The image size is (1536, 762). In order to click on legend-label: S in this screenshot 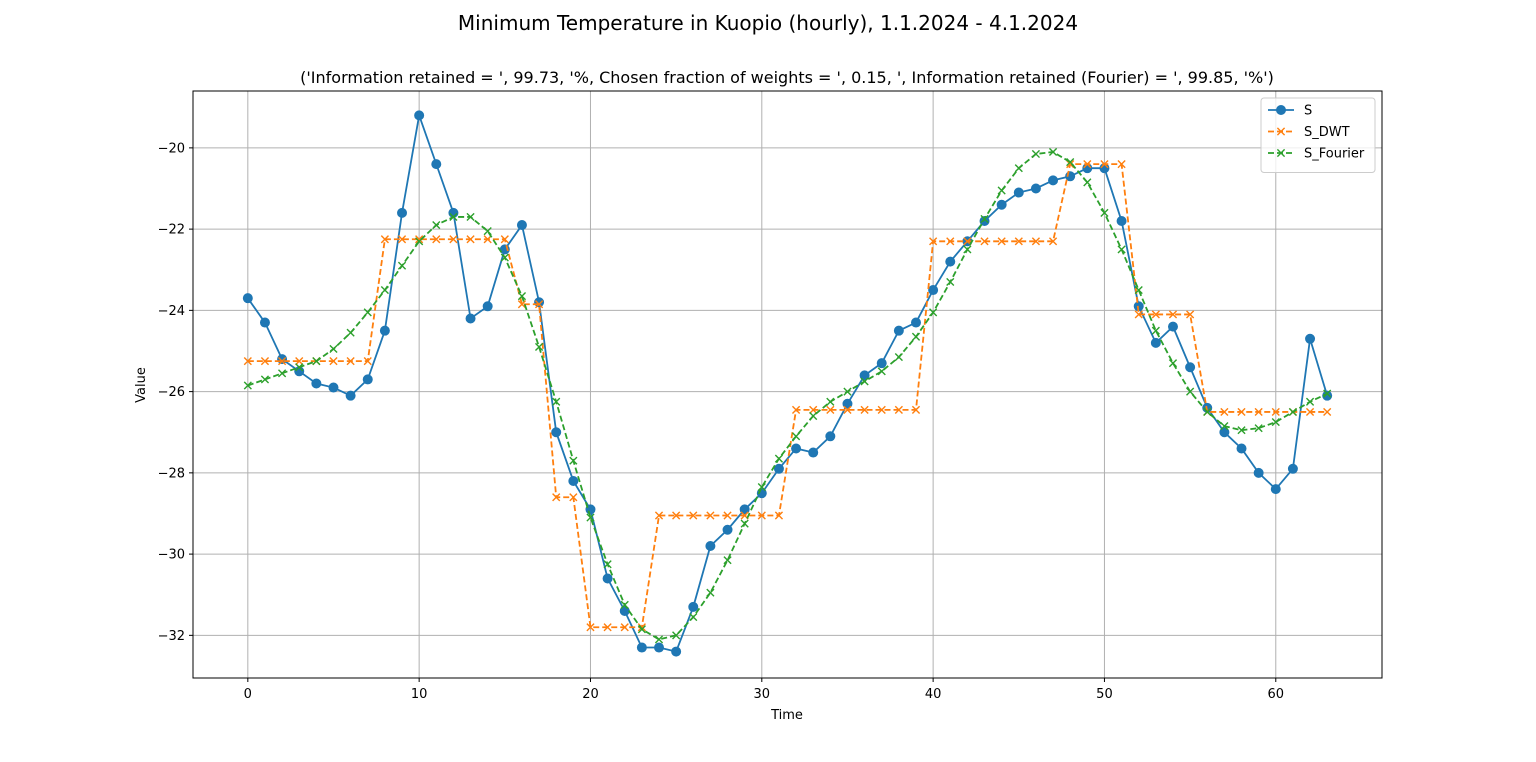, I will do `click(1308, 111)`.